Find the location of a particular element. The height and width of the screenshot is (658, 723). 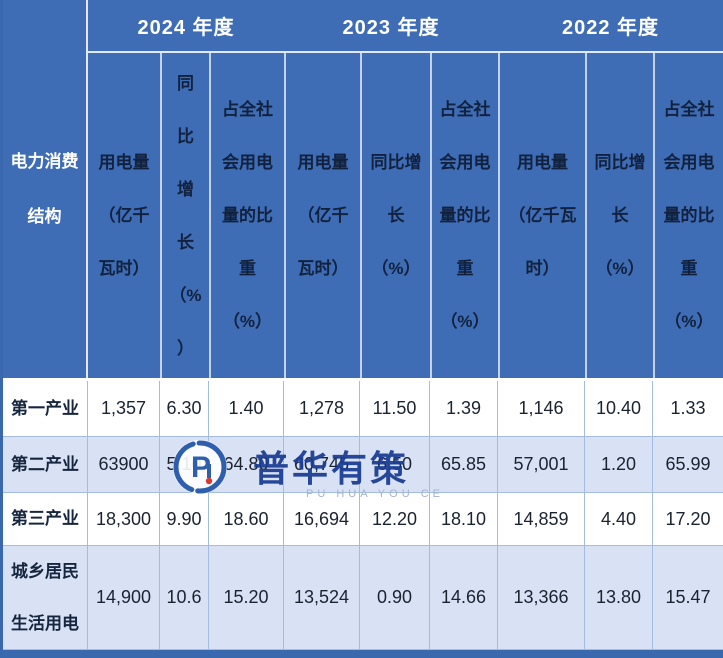

row-label-tertiary-industry: 第三产业 is located at coordinates (45, 519).